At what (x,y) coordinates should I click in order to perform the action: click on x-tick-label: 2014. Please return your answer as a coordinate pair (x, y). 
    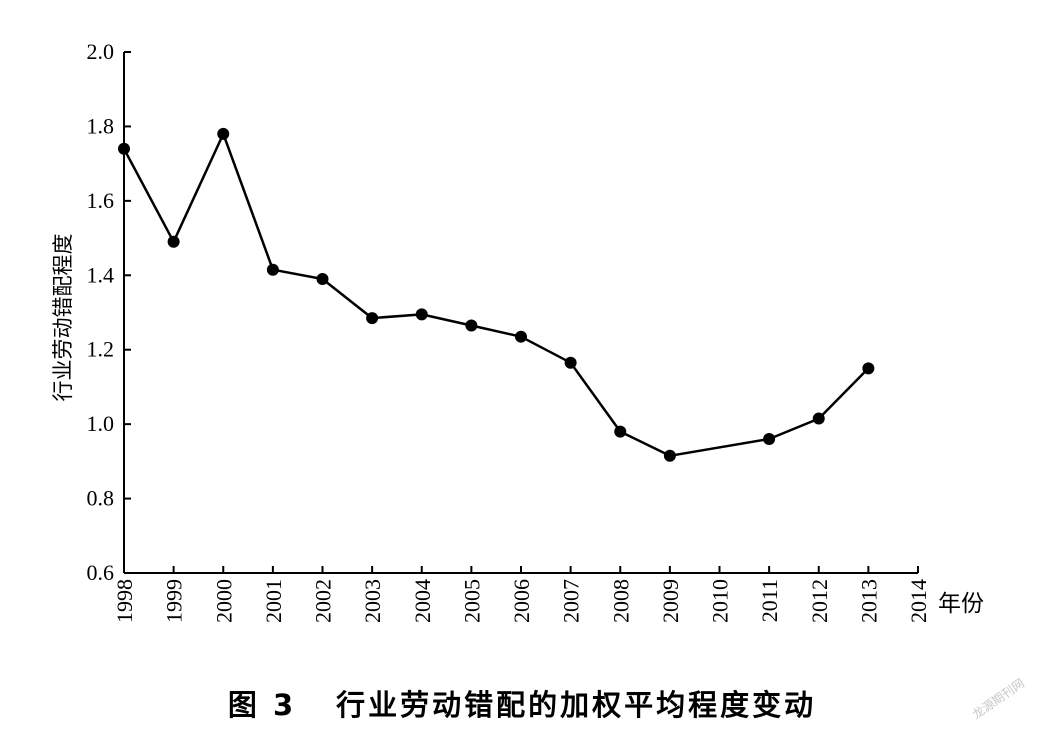
    Looking at the image, I should click on (918, 601).